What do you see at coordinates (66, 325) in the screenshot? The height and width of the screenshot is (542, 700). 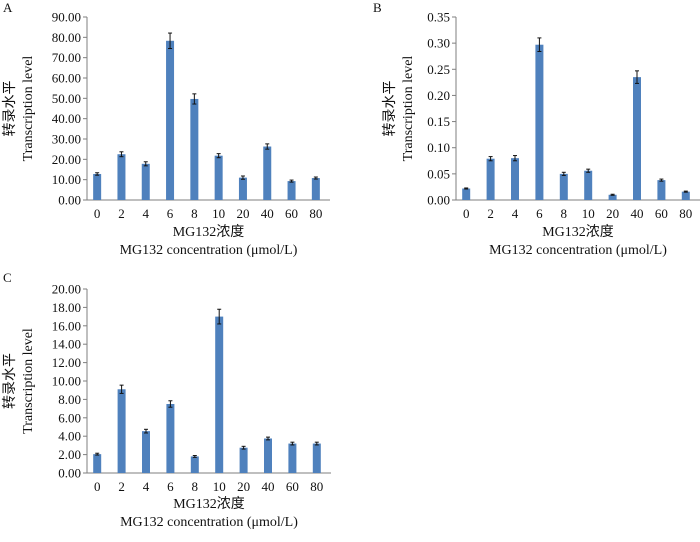 I see `y-tick-label: 16.00` at bounding box center [66, 325].